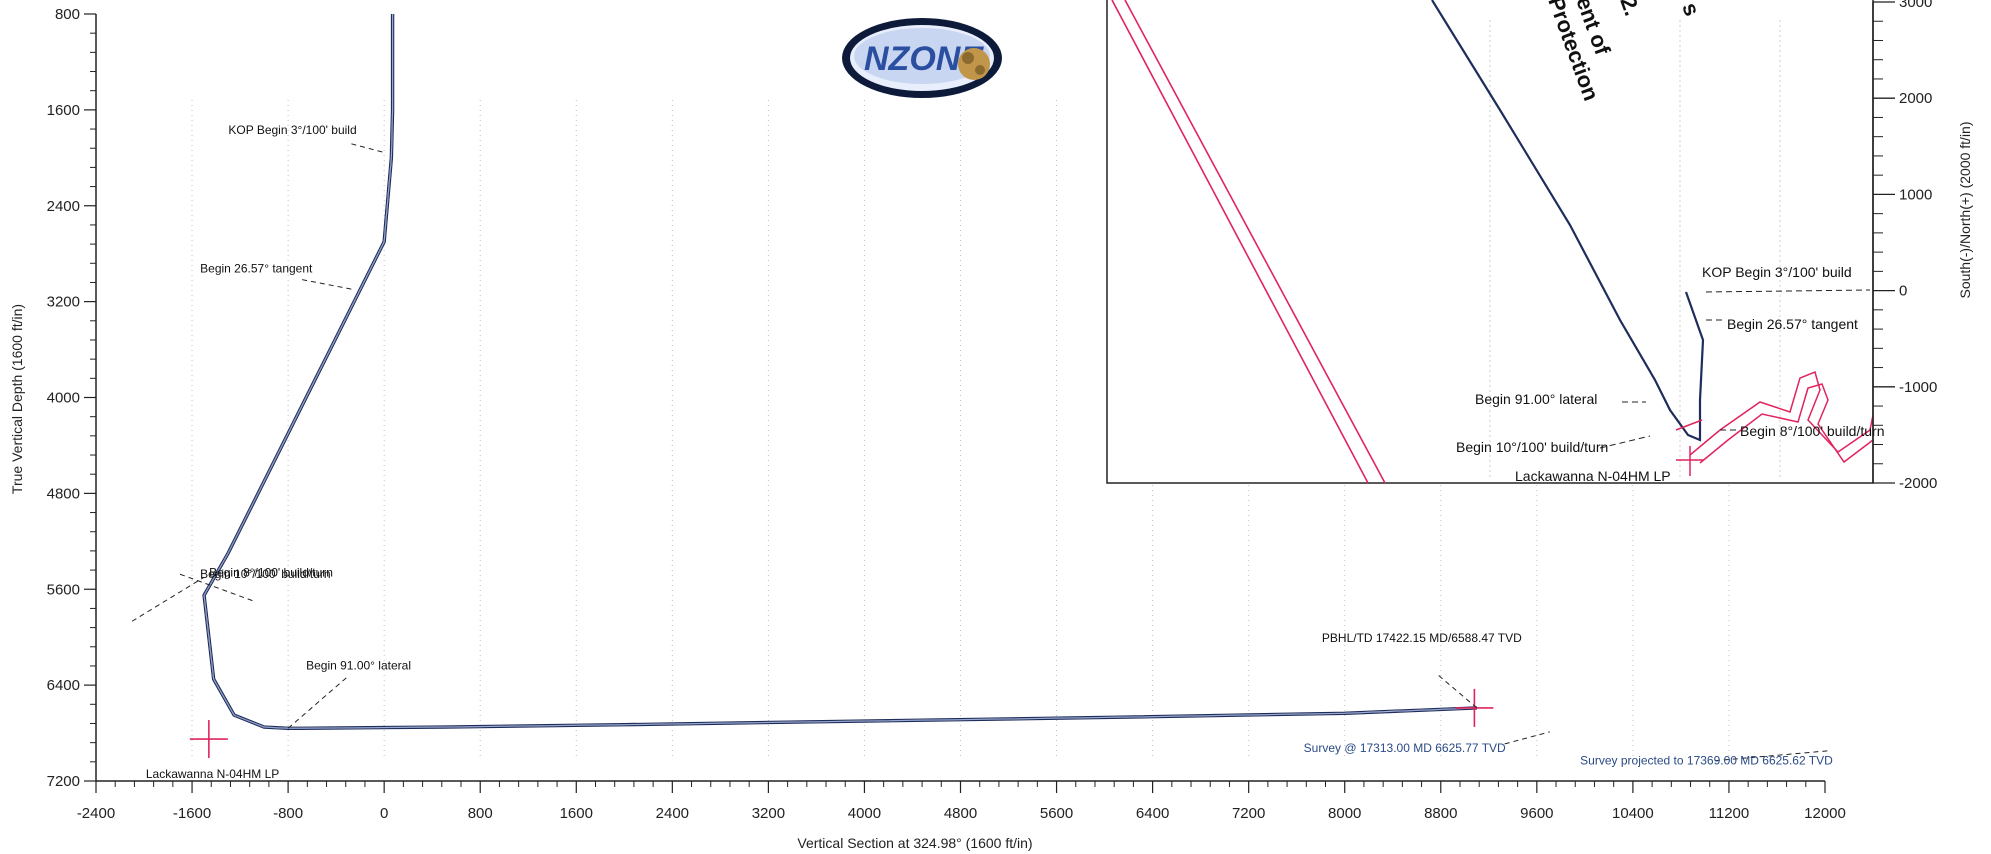 This screenshot has height=854, width=1991. I want to click on x-tick-label: 5600, so click(1056, 813).